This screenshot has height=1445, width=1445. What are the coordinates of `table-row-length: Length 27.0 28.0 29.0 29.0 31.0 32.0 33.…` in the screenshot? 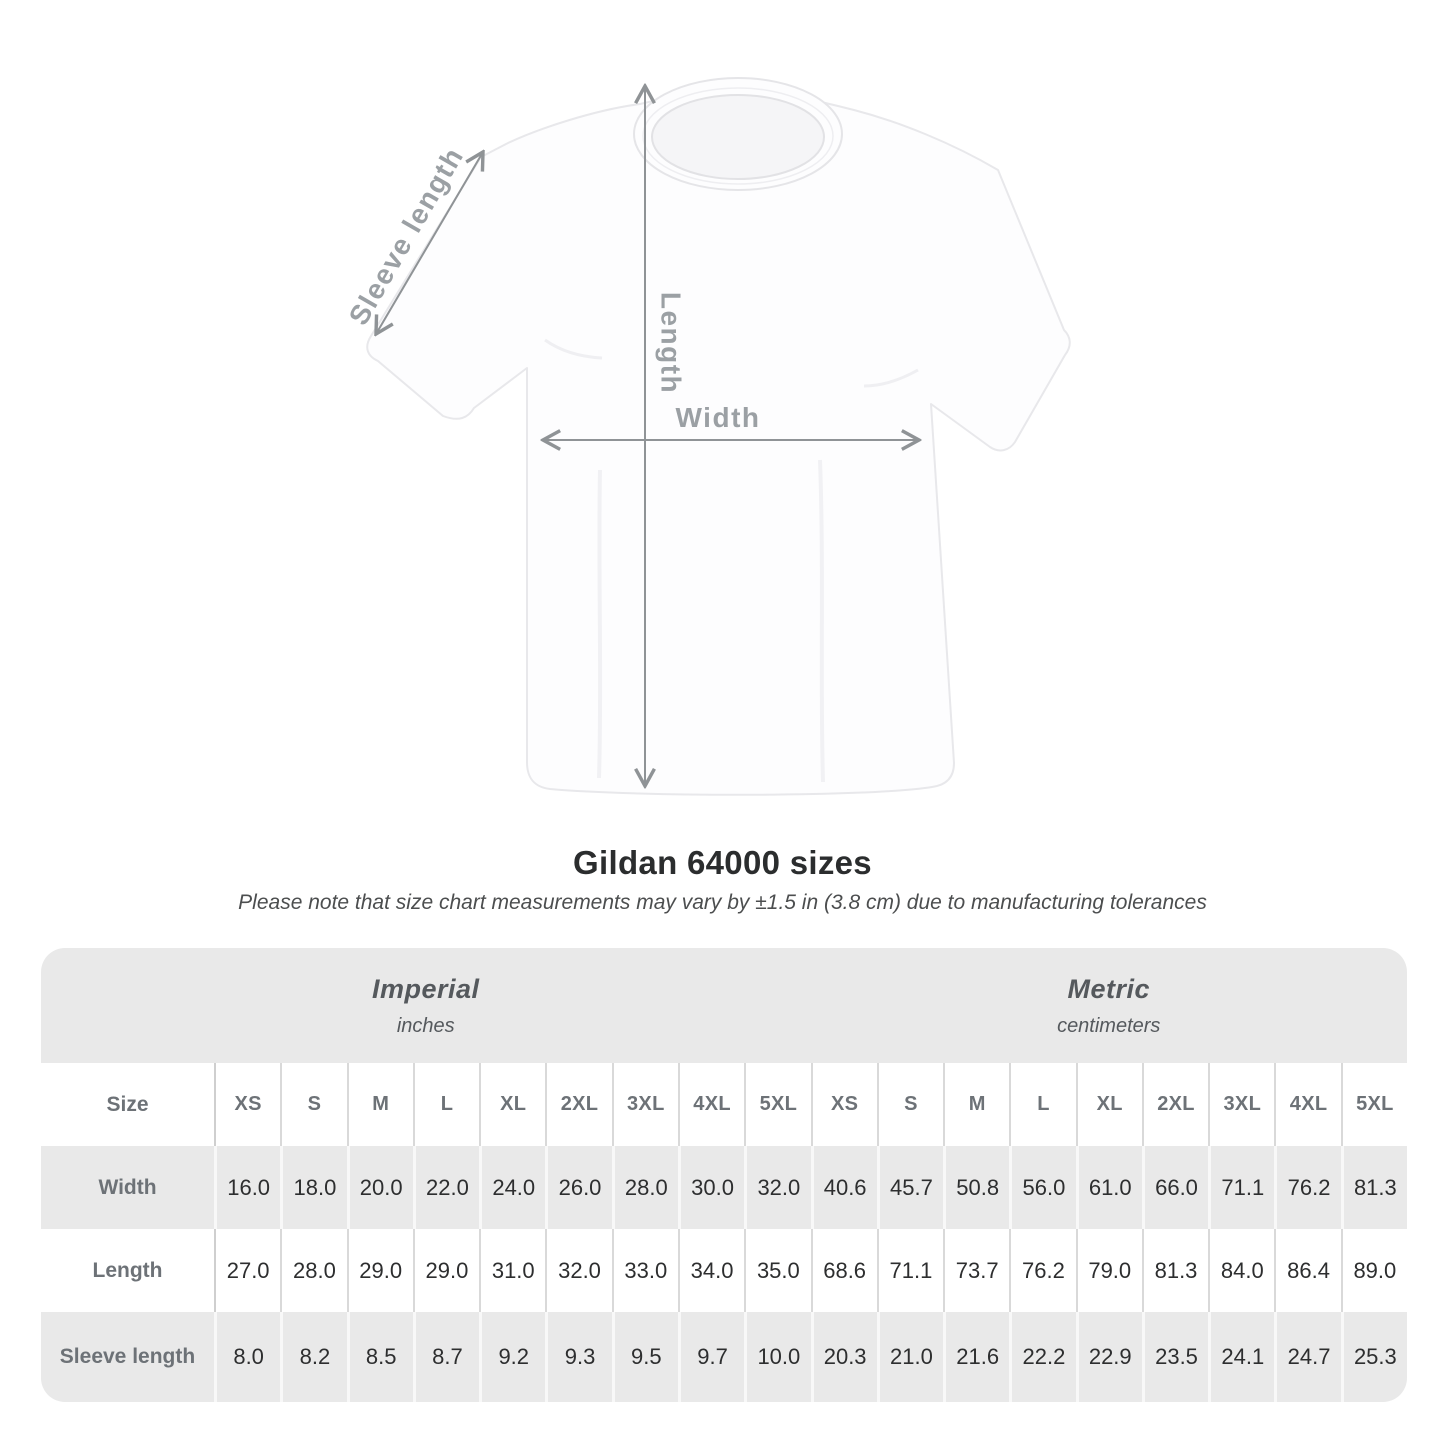 It's located at (724, 1270).